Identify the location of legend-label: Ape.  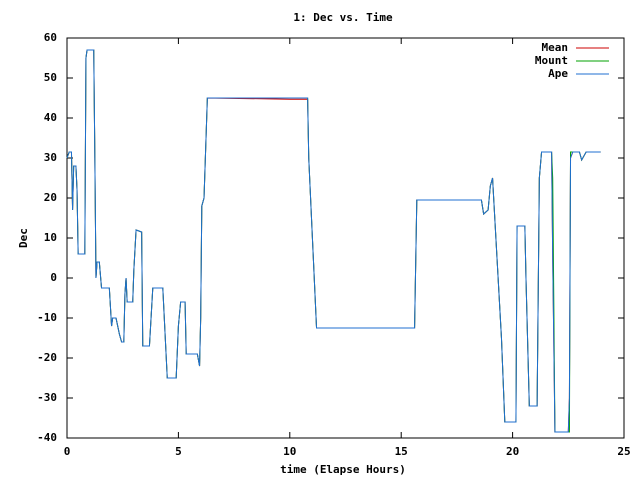
(558, 73).